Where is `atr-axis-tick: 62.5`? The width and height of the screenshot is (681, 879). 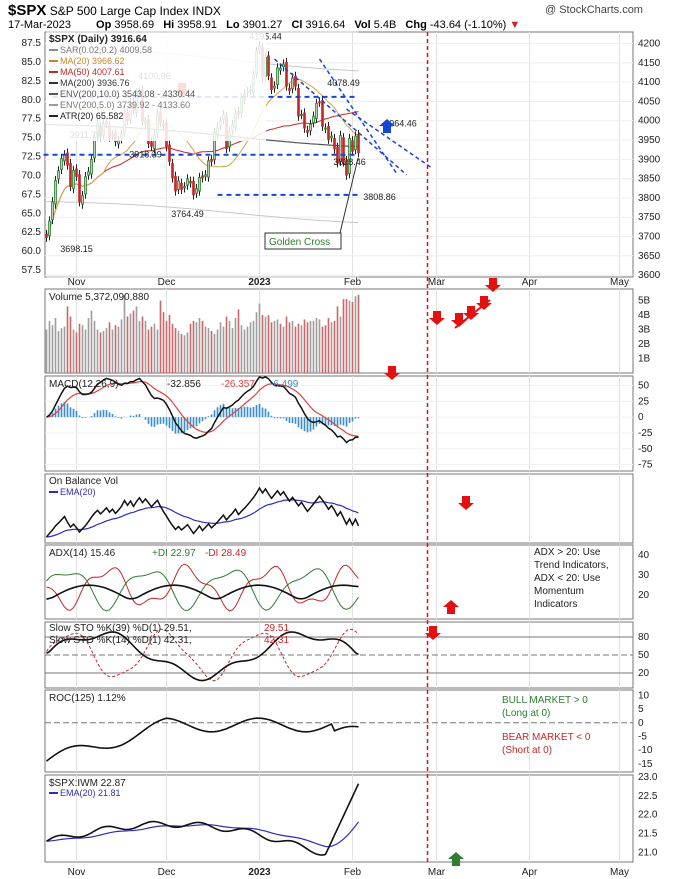 atr-axis-tick: 62.5 is located at coordinates (32, 232).